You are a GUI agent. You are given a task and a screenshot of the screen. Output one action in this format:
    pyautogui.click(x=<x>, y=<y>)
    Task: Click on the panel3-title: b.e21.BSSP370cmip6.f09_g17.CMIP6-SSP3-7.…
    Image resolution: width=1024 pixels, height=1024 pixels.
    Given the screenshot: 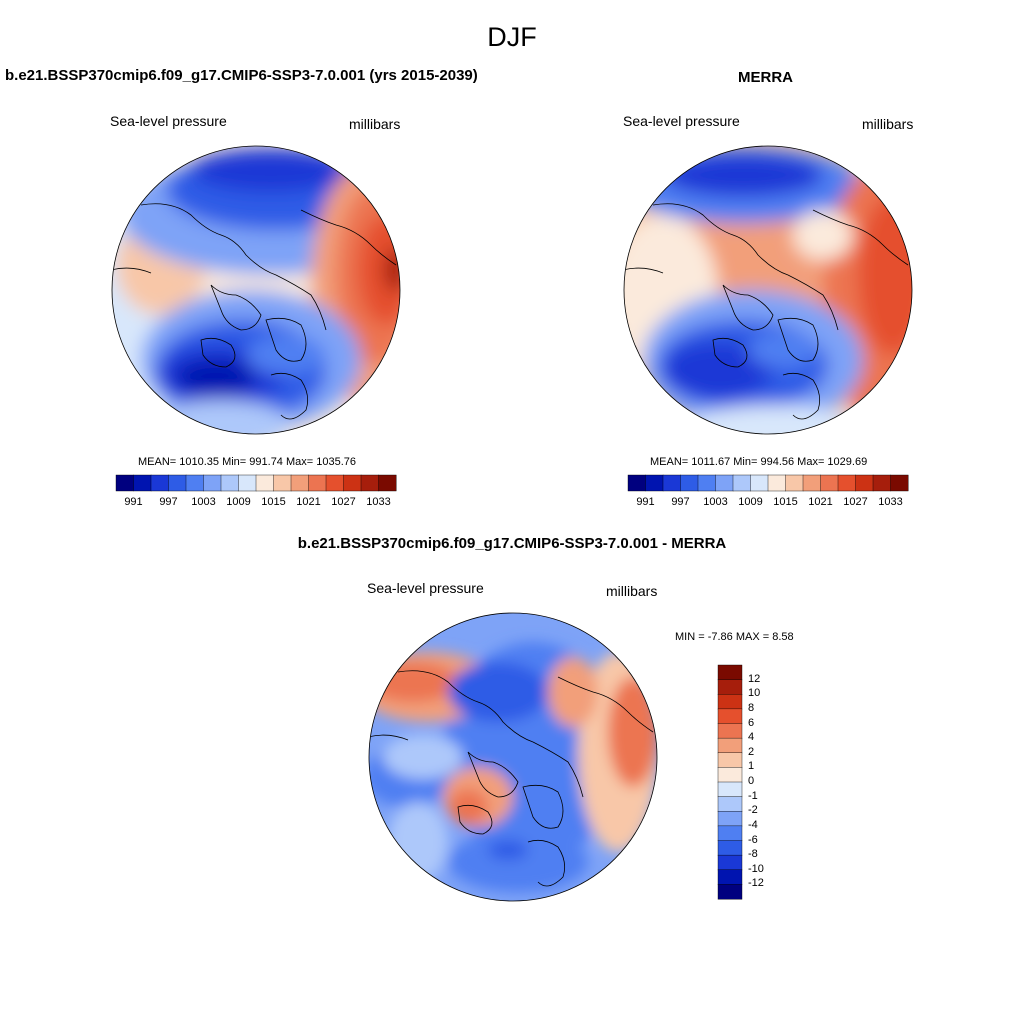 What is the action you would take?
    pyautogui.click(x=512, y=543)
    